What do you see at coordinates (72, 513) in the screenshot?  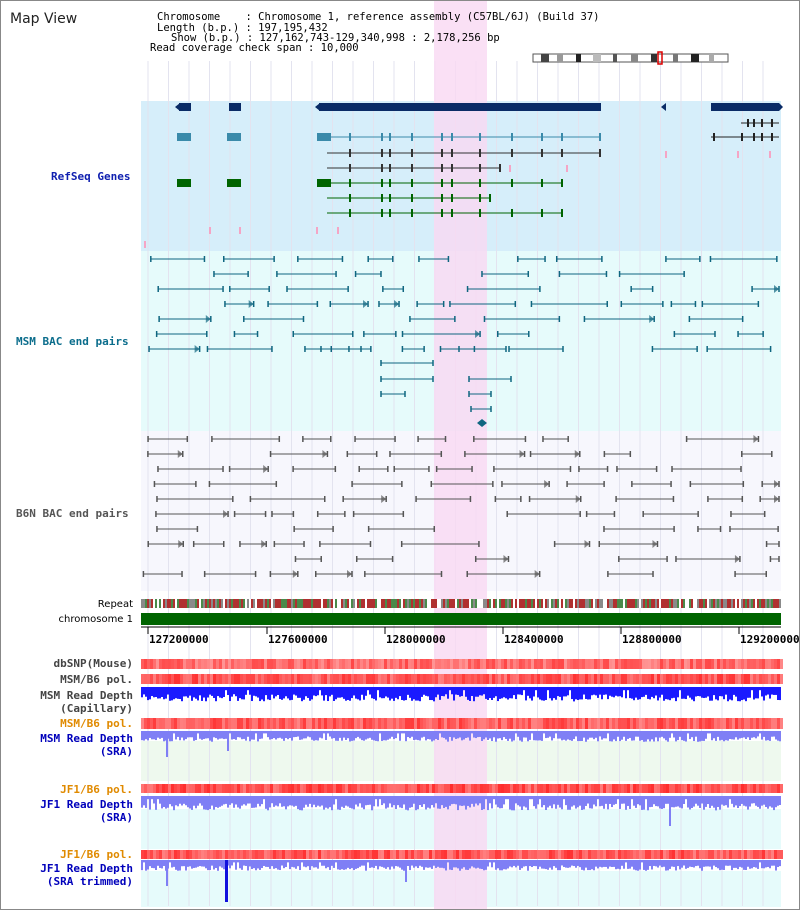 I see `track-label-b6n-bac: B6N BAC end pairs` at bounding box center [72, 513].